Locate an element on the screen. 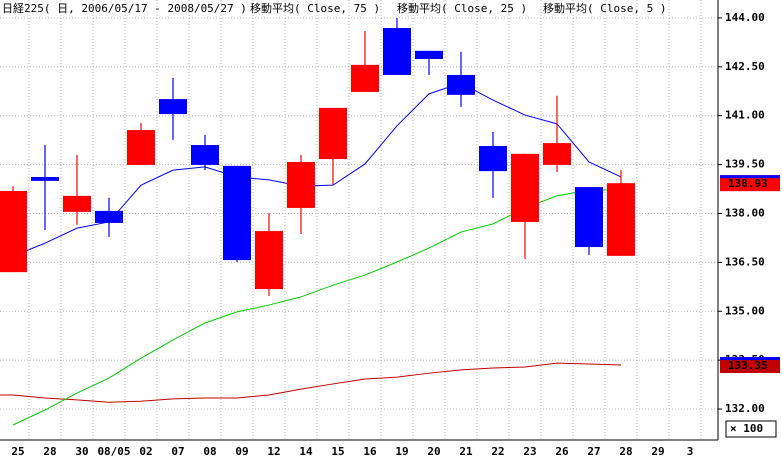  value-boxes: 133.35 138.93 is located at coordinates (750, 274).